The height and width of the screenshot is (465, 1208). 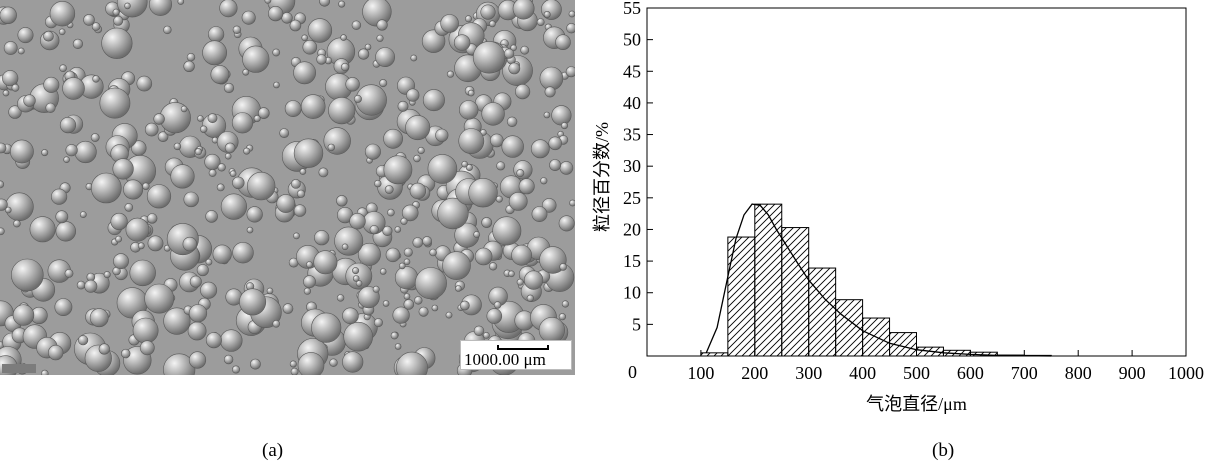 What do you see at coordinates (1132, 373) in the screenshot?
I see `x-tick-label: 900` at bounding box center [1132, 373].